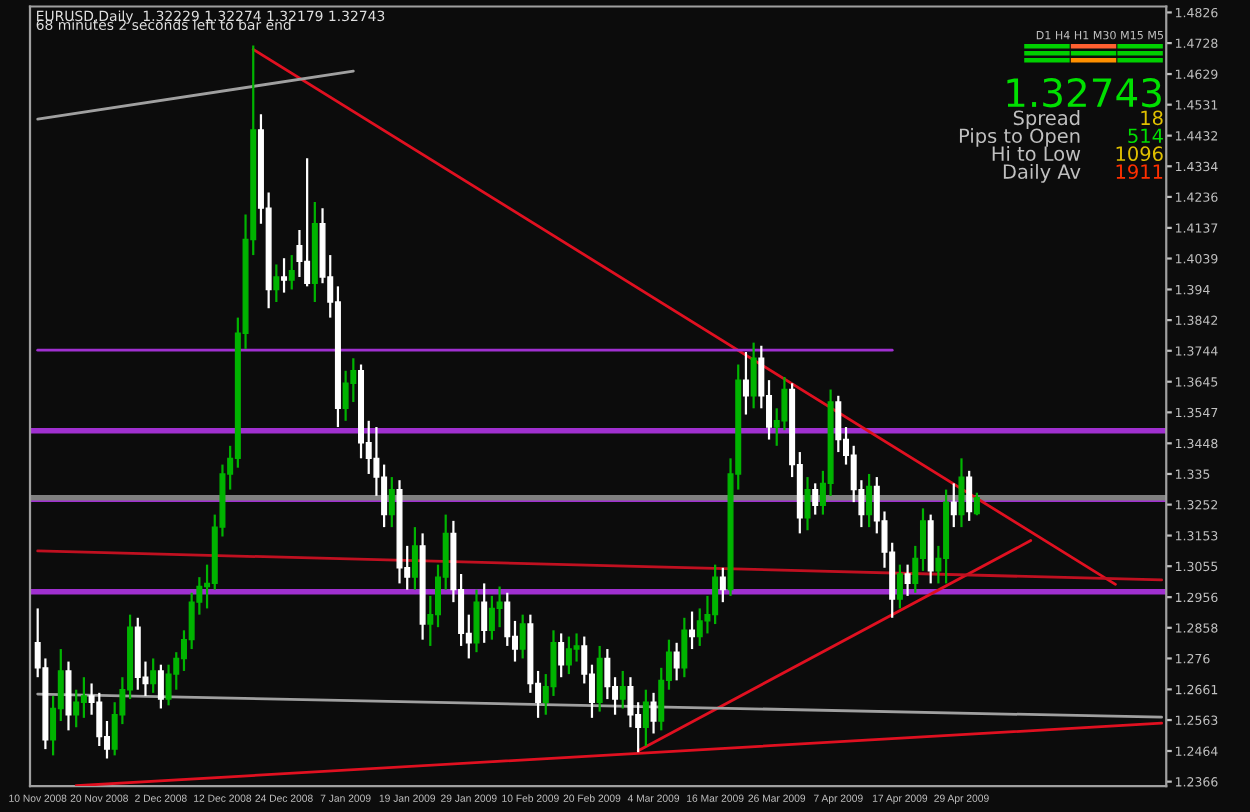  I want to click on annotation: Daily Av, so click(1042, 173).